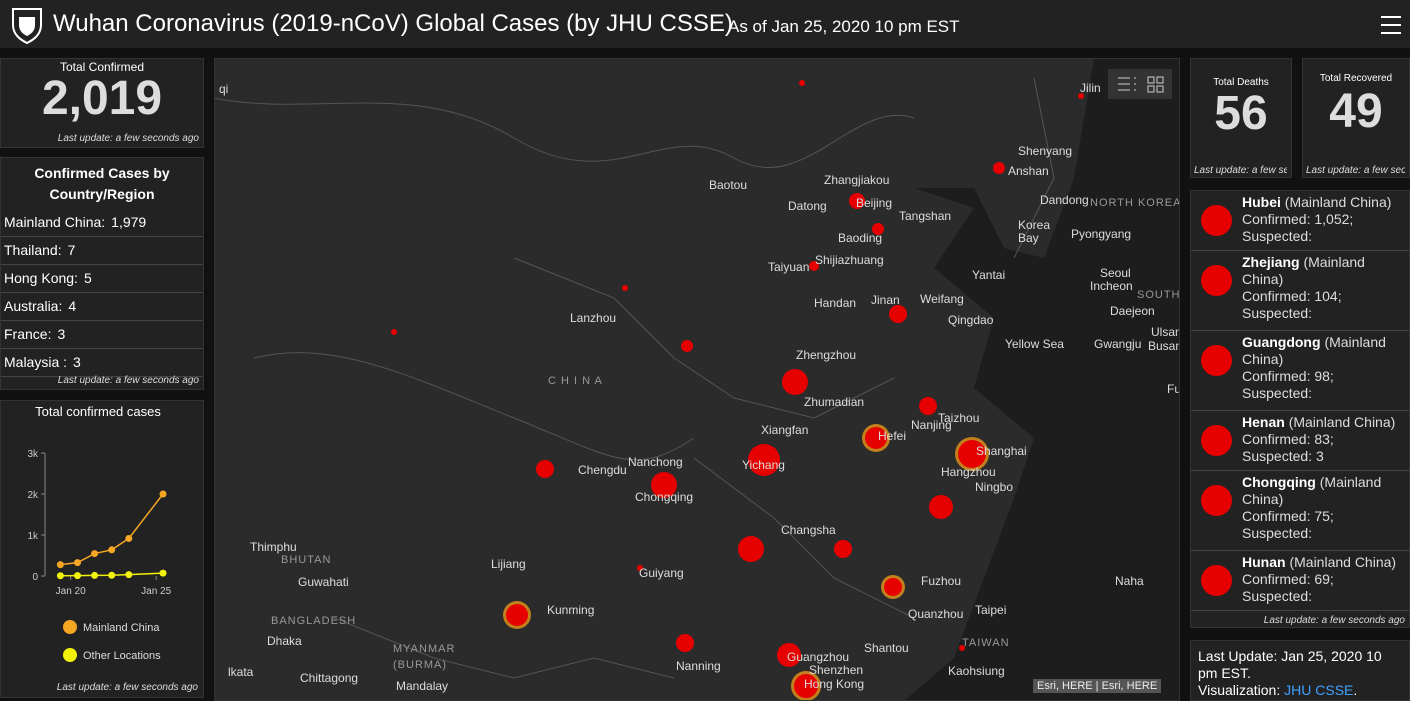  Describe the element at coordinates (35, 577) in the screenshot. I see `y-tick-label: 0` at that location.